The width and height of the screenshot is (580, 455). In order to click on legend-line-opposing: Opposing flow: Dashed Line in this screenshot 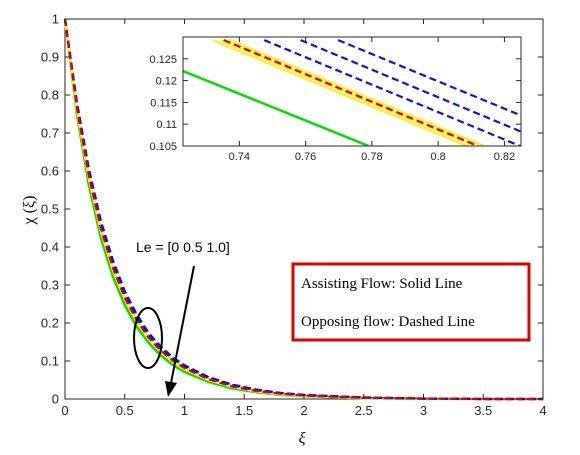, I will do `click(388, 322)`.